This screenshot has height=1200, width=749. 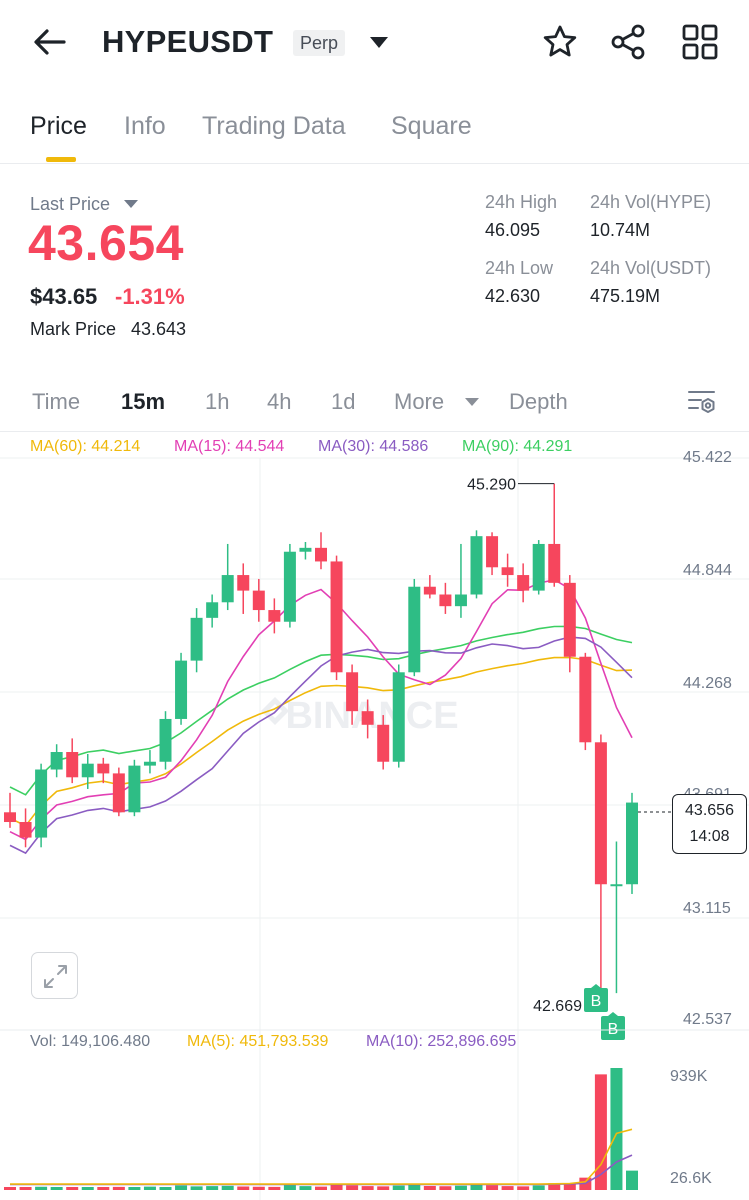 What do you see at coordinates (188, 41) in the screenshot?
I see `symbol-title: HYPEUSDT` at bounding box center [188, 41].